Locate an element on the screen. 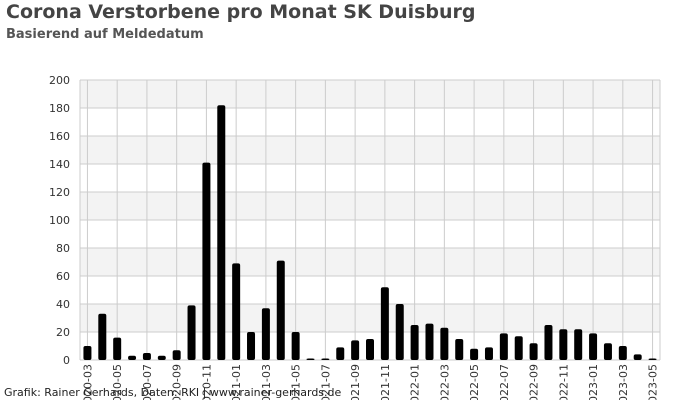 Image resolution: width=700 pixels, height=400 pixels. x-tick-label: 2022-03 is located at coordinates (444, 382).